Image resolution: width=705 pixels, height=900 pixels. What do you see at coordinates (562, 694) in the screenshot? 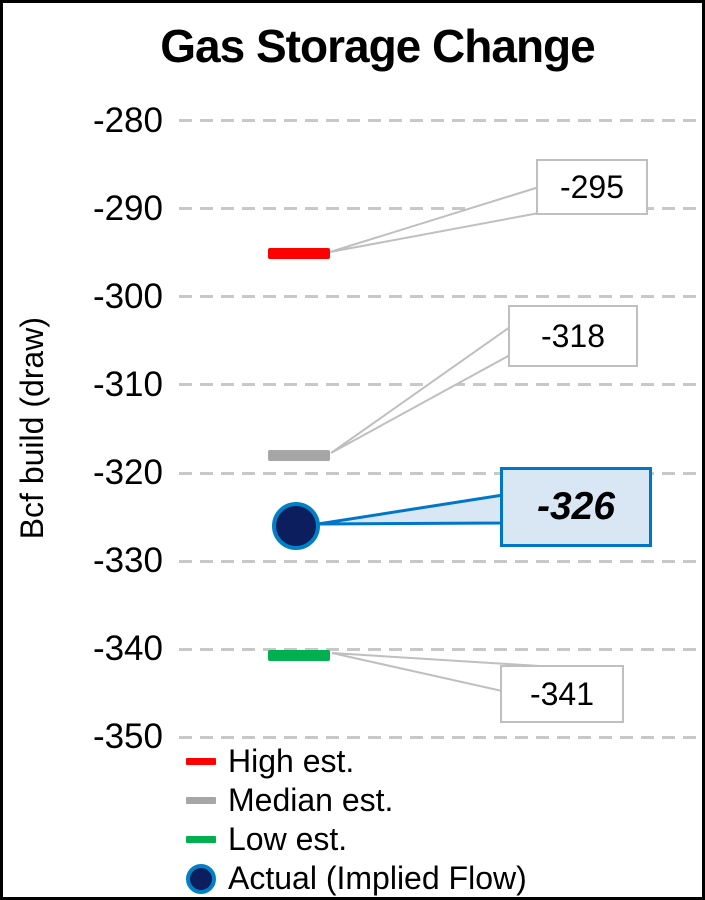
I see `callout-low: -341` at bounding box center [562, 694].